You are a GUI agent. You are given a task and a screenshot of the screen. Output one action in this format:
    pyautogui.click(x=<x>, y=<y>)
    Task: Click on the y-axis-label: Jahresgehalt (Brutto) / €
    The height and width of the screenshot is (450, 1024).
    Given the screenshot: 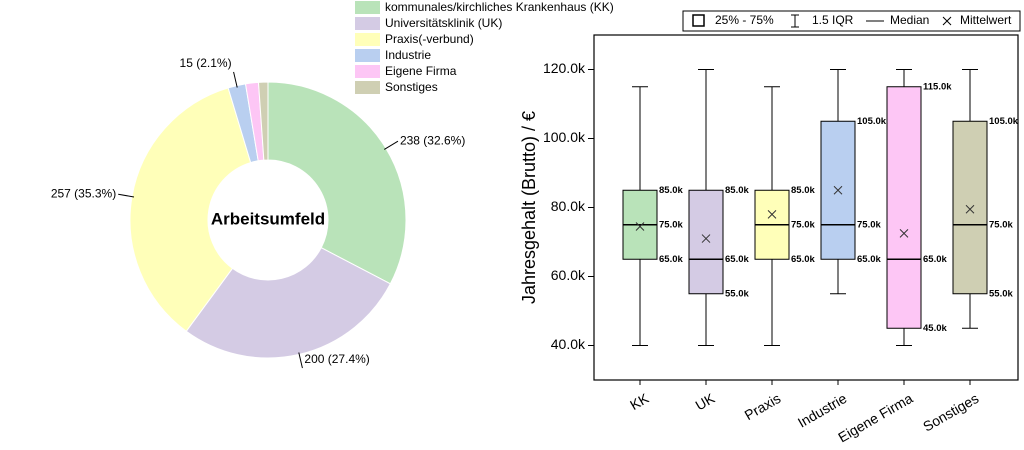 What is the action you would take?
    pyautogui.click(x=529, y=207)
    